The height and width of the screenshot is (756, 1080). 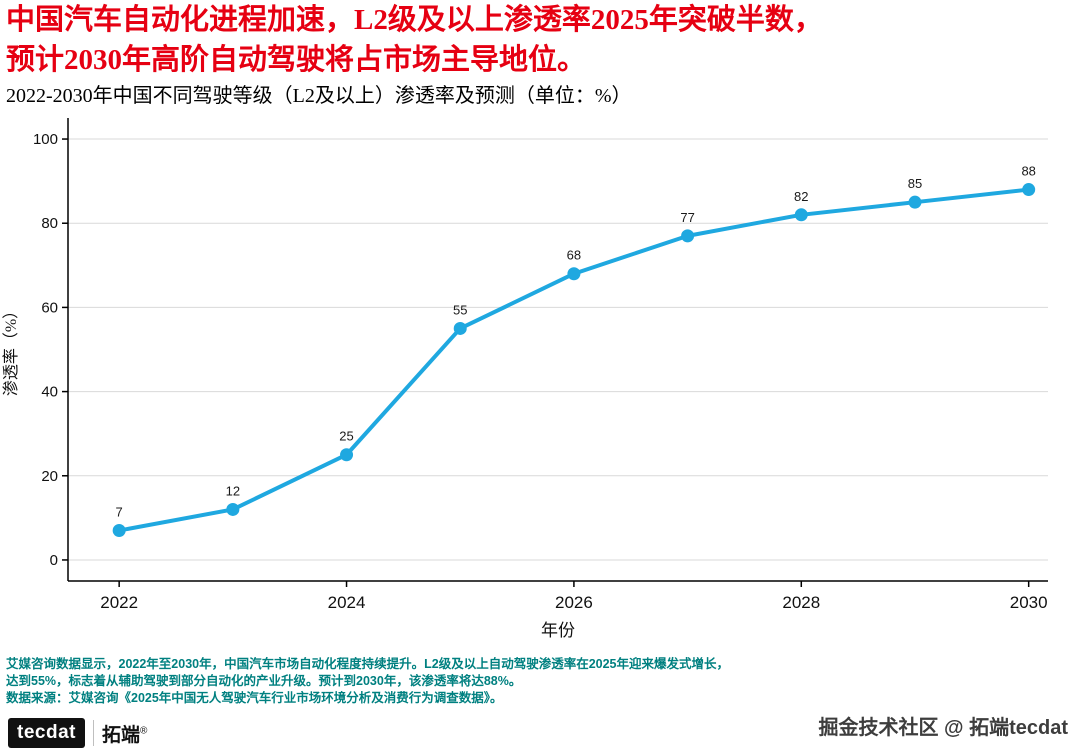 What do you see at coordinates (45, 139) in the screenshot?
I see `y-tick-label: 100` at bounding box center [45, 139].